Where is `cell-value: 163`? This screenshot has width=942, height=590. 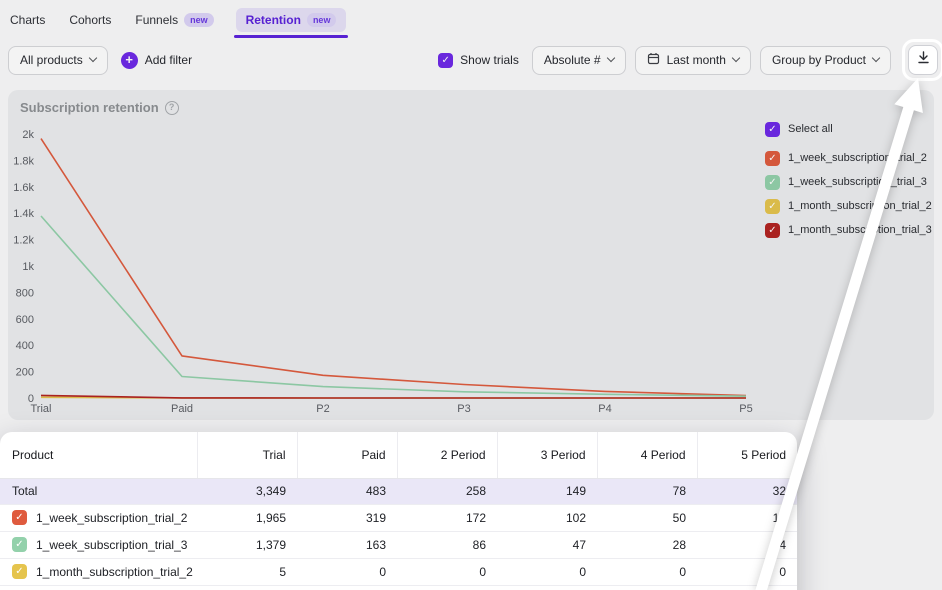
cell-value: 163 is located at coordinates (347, 544).